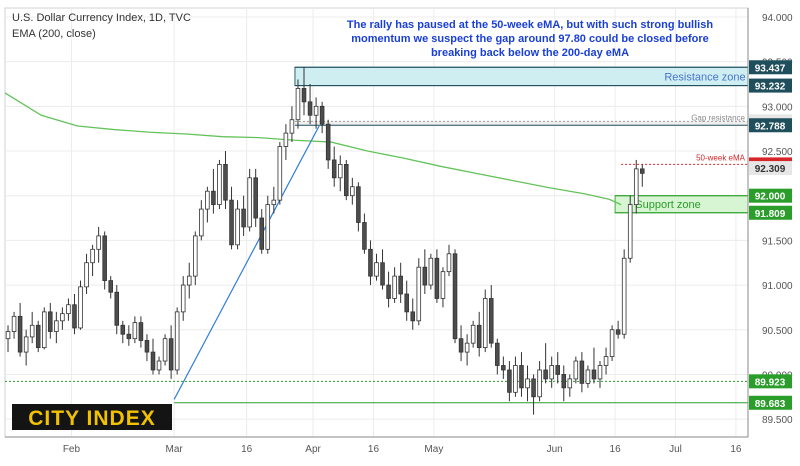 This screenshot has width=800, height=466. I want to click on x-tick-label: Apr, so click(313, 449).